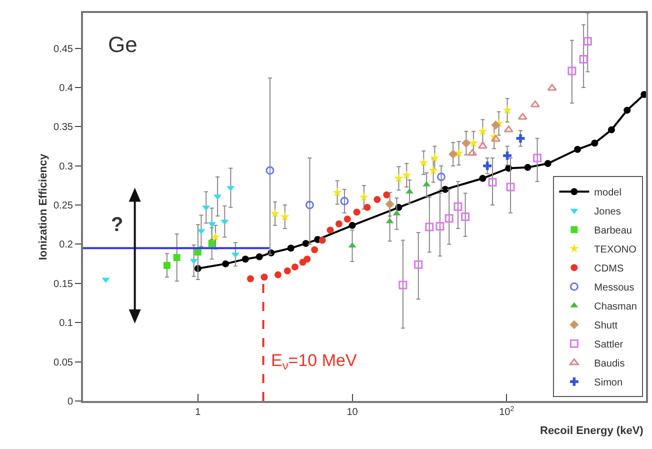 The image size is (652, 449). I want to click on y-tick-label: 0.1, so click(66, 324).